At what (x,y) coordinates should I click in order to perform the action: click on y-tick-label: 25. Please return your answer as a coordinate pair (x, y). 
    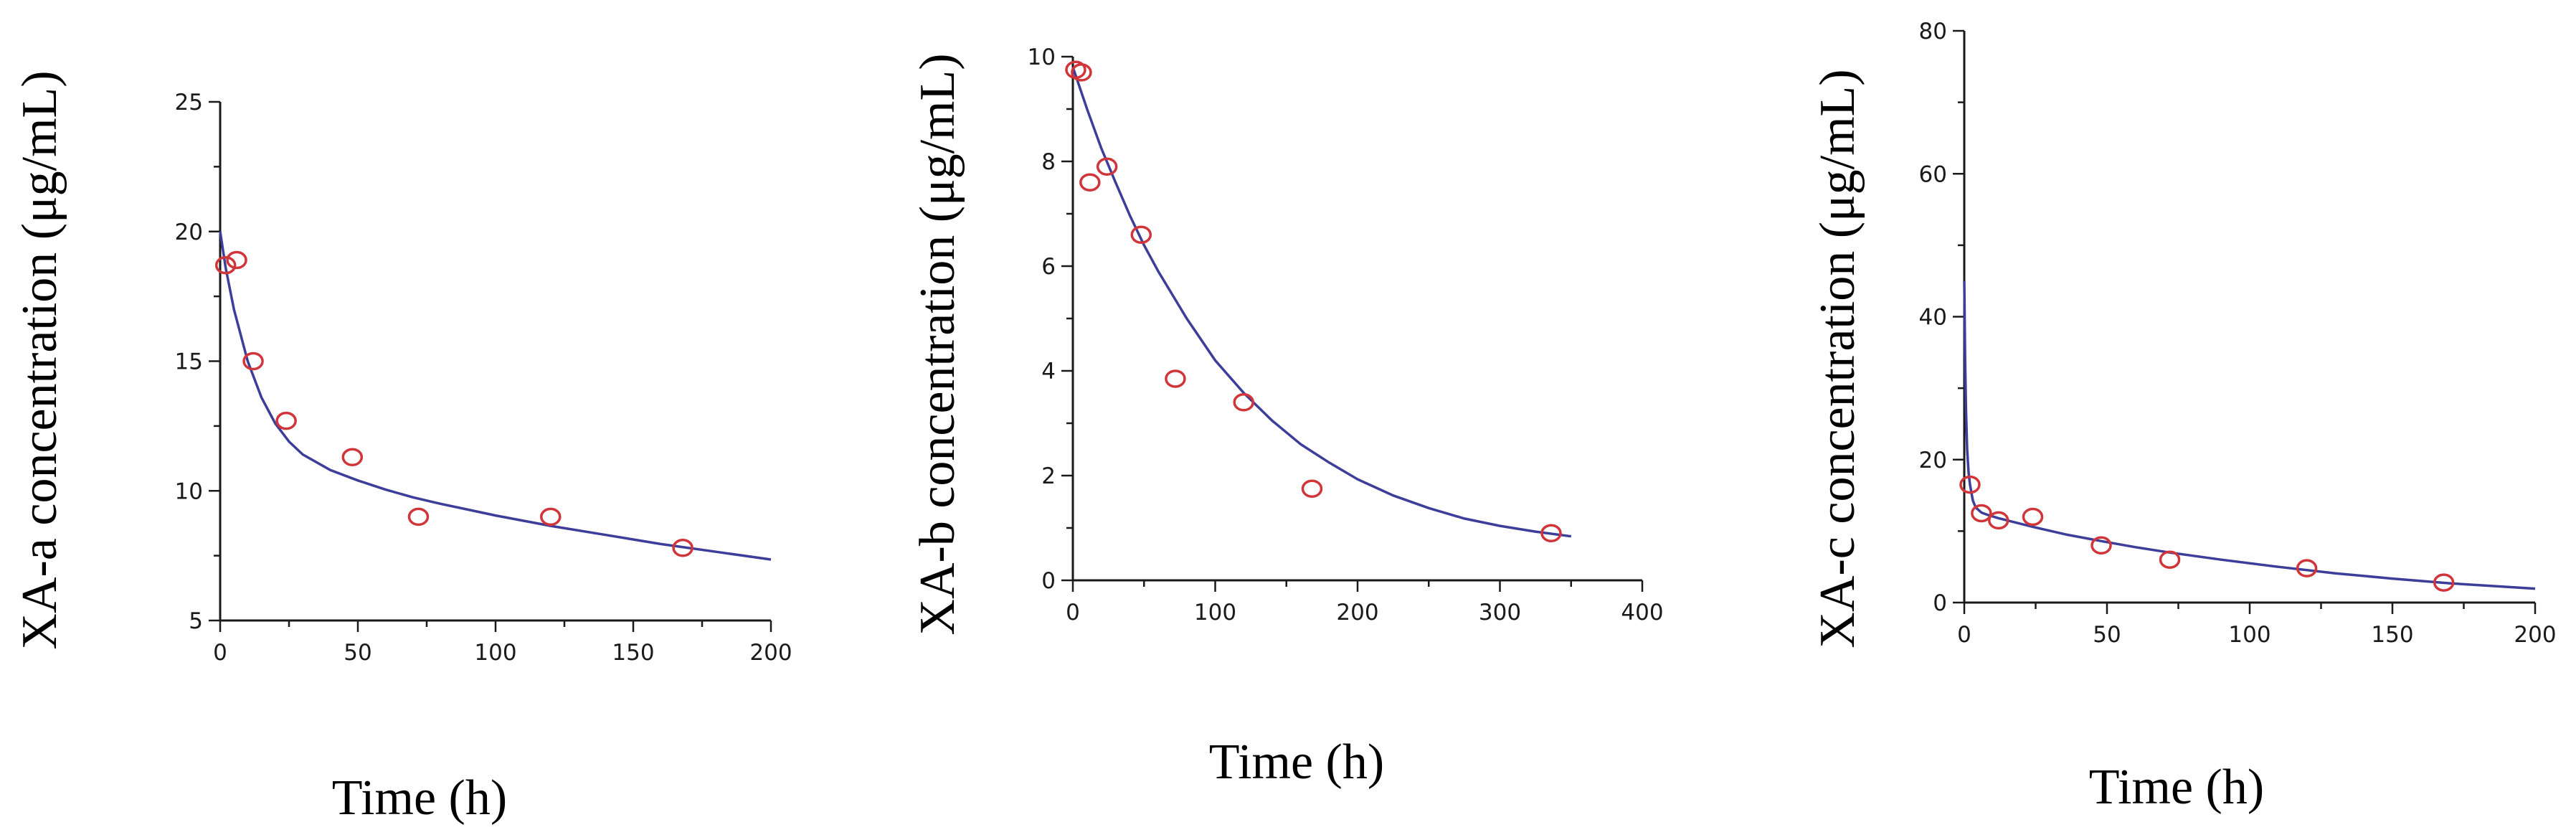
    Looking at the image, I should click on (189, 102).